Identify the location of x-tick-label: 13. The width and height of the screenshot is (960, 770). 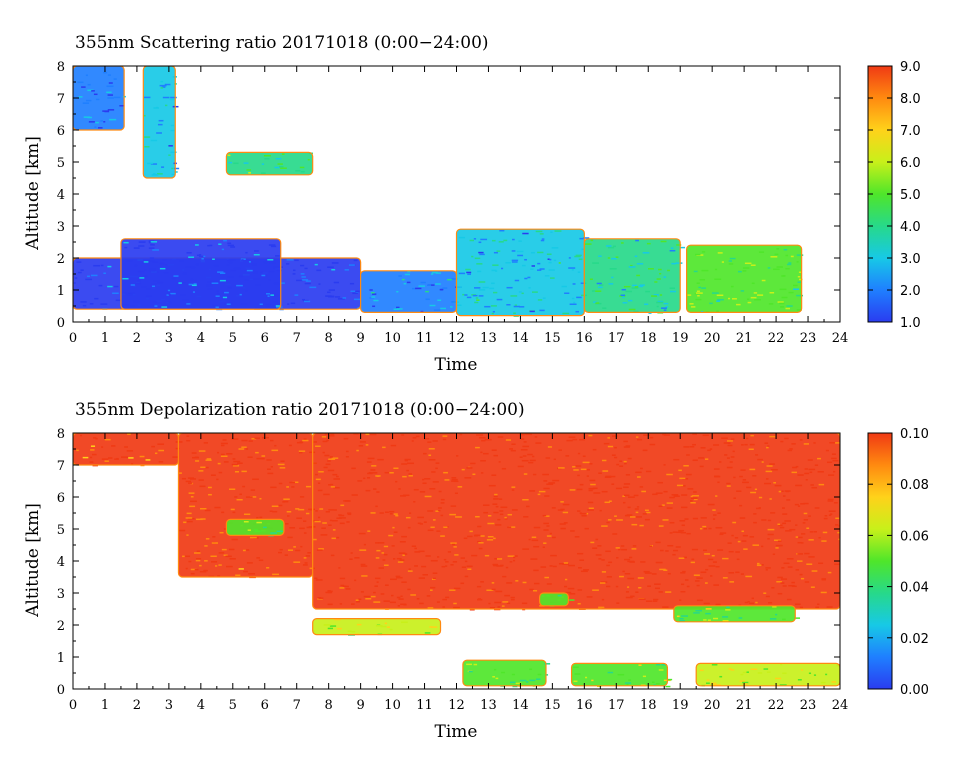
(488, 338).